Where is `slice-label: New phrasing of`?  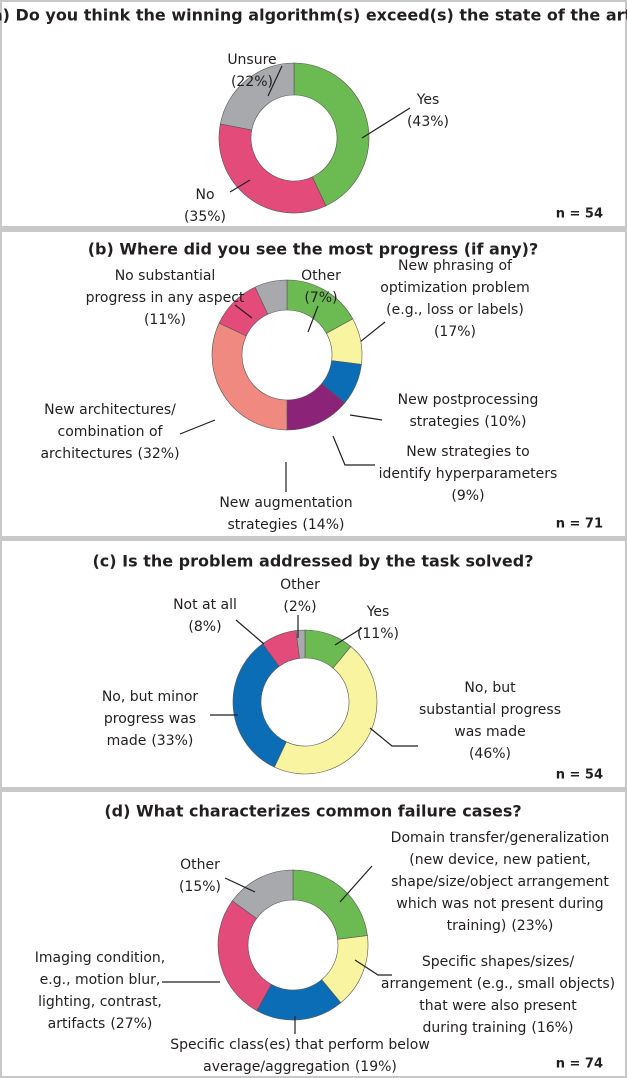 slice-label: New phrasing of is located at coordinates (455, 266).